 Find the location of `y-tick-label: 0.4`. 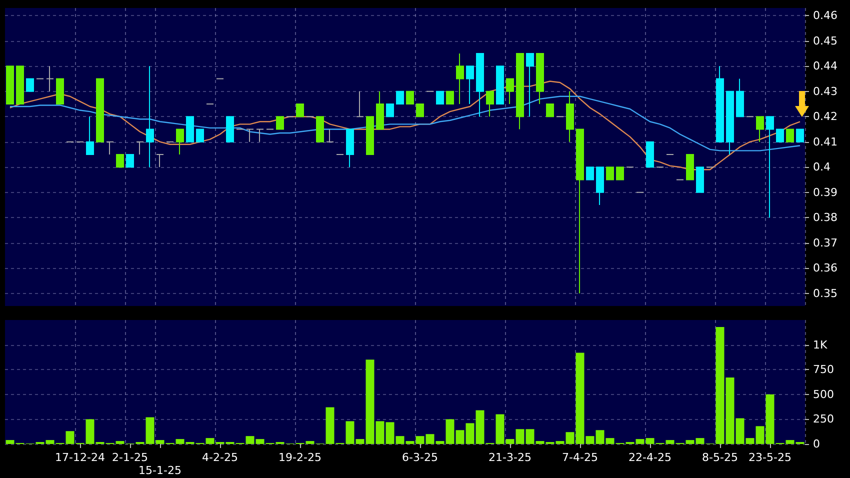

y-tick-label: 0.4 is located at coordinates (821, 167).